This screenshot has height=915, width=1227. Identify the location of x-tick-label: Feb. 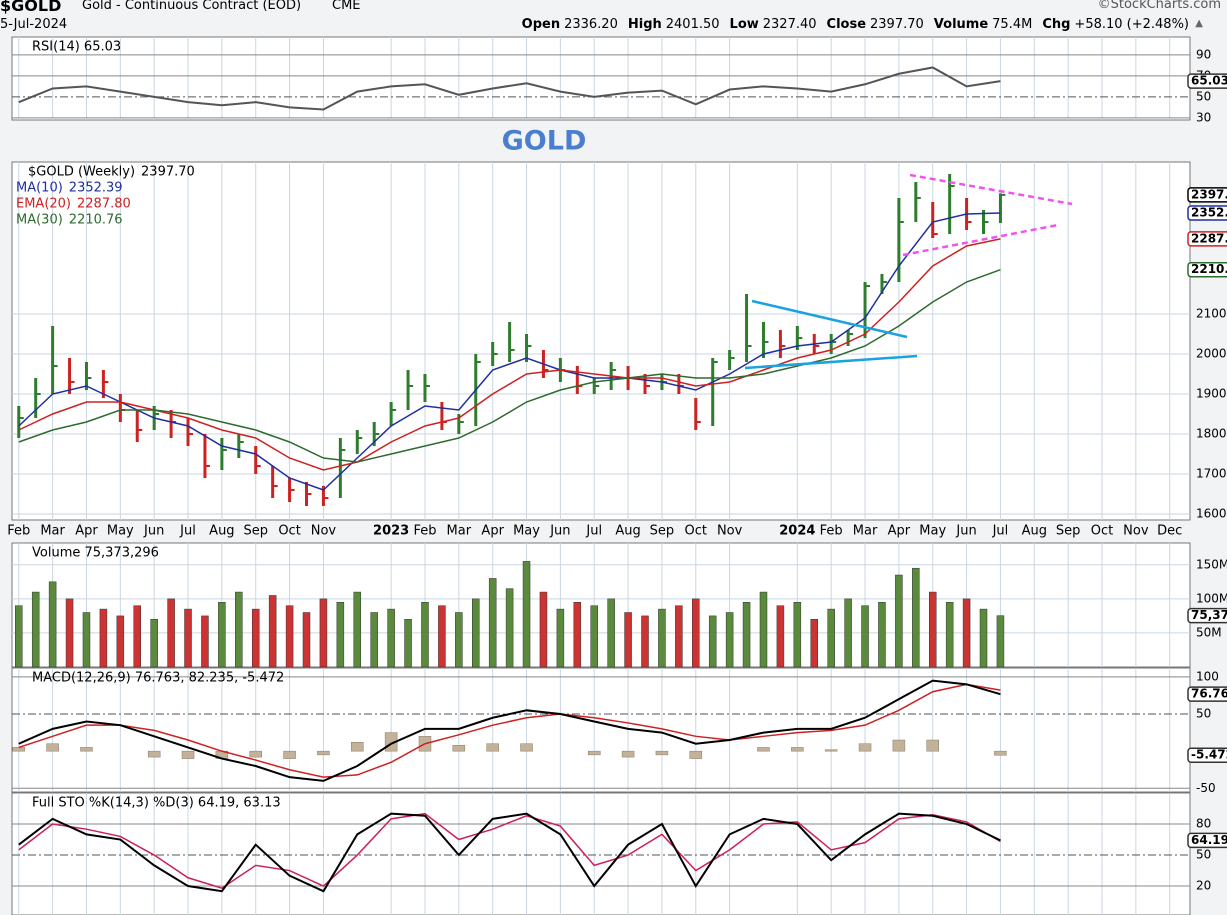
(831, 531).